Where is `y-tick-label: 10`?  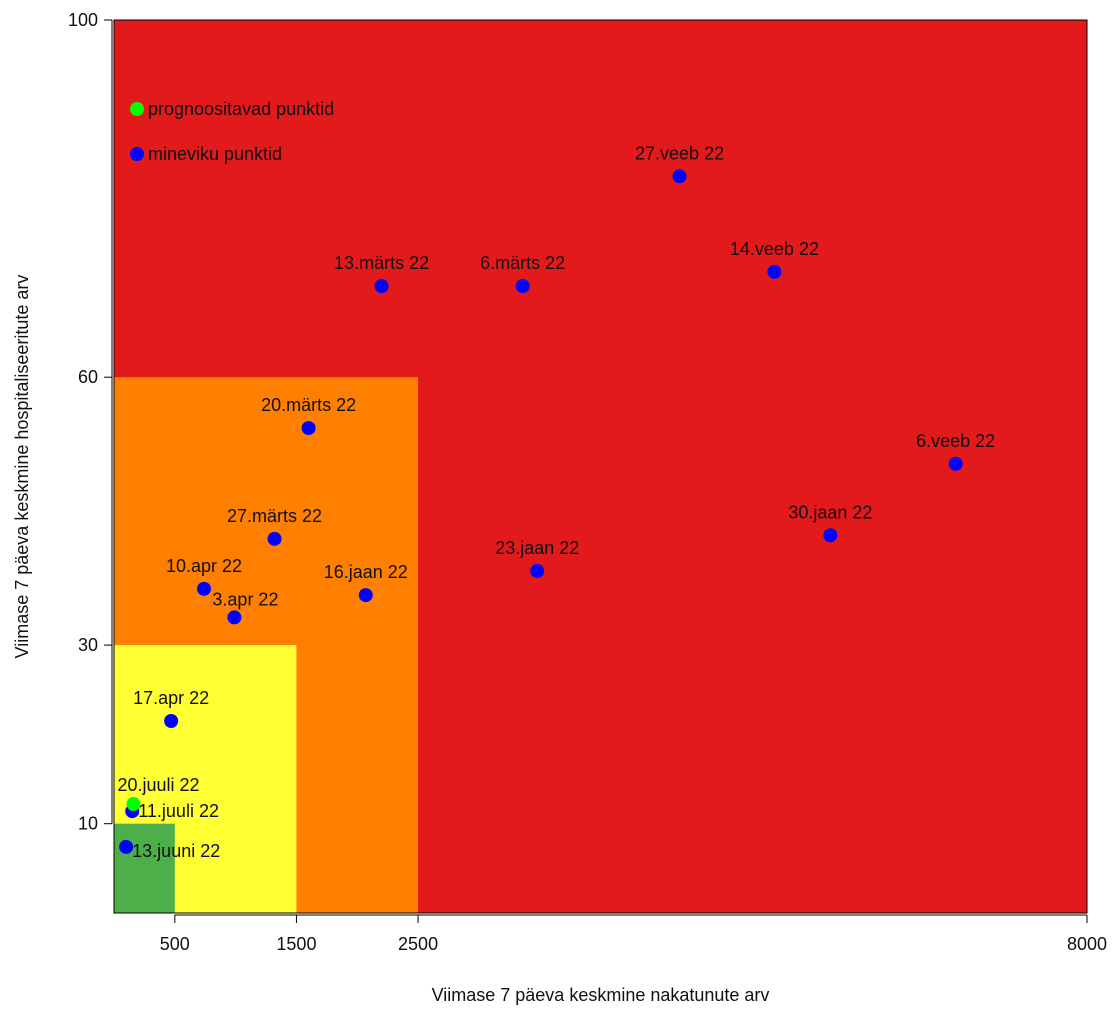
y-tick-label: 10 is located at coordinates (88, 824).